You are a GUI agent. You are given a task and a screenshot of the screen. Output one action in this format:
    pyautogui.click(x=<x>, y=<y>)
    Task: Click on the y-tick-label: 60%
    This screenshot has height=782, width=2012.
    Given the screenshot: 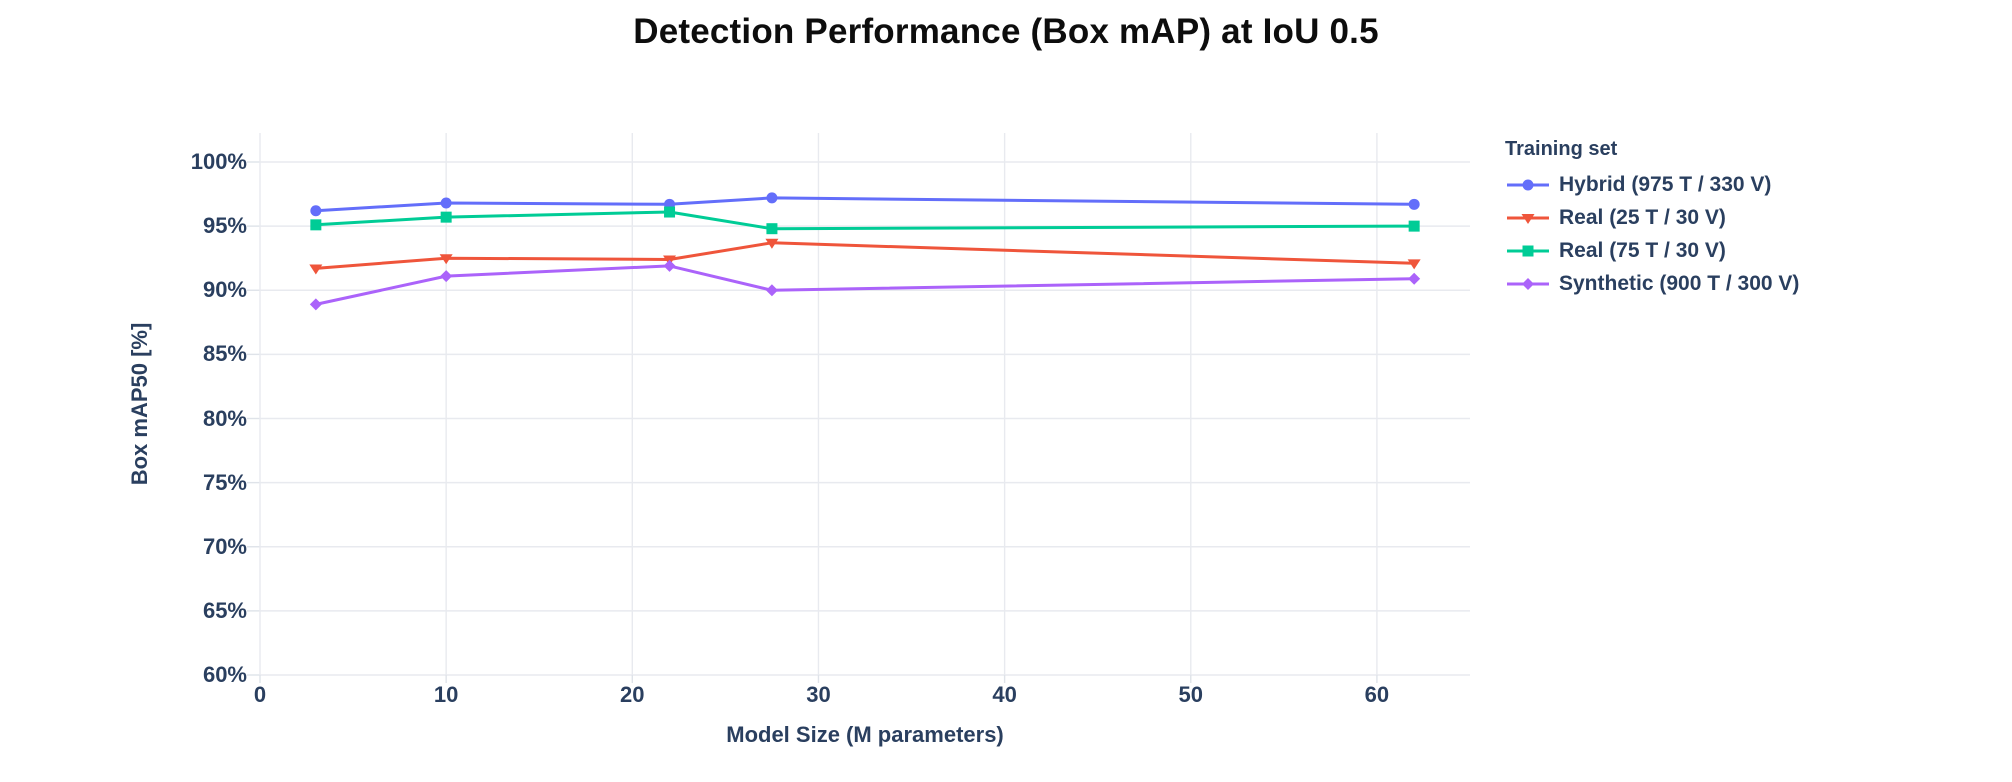 What is the action you would take?
    pyautogui.click(x=224, y=674)
    